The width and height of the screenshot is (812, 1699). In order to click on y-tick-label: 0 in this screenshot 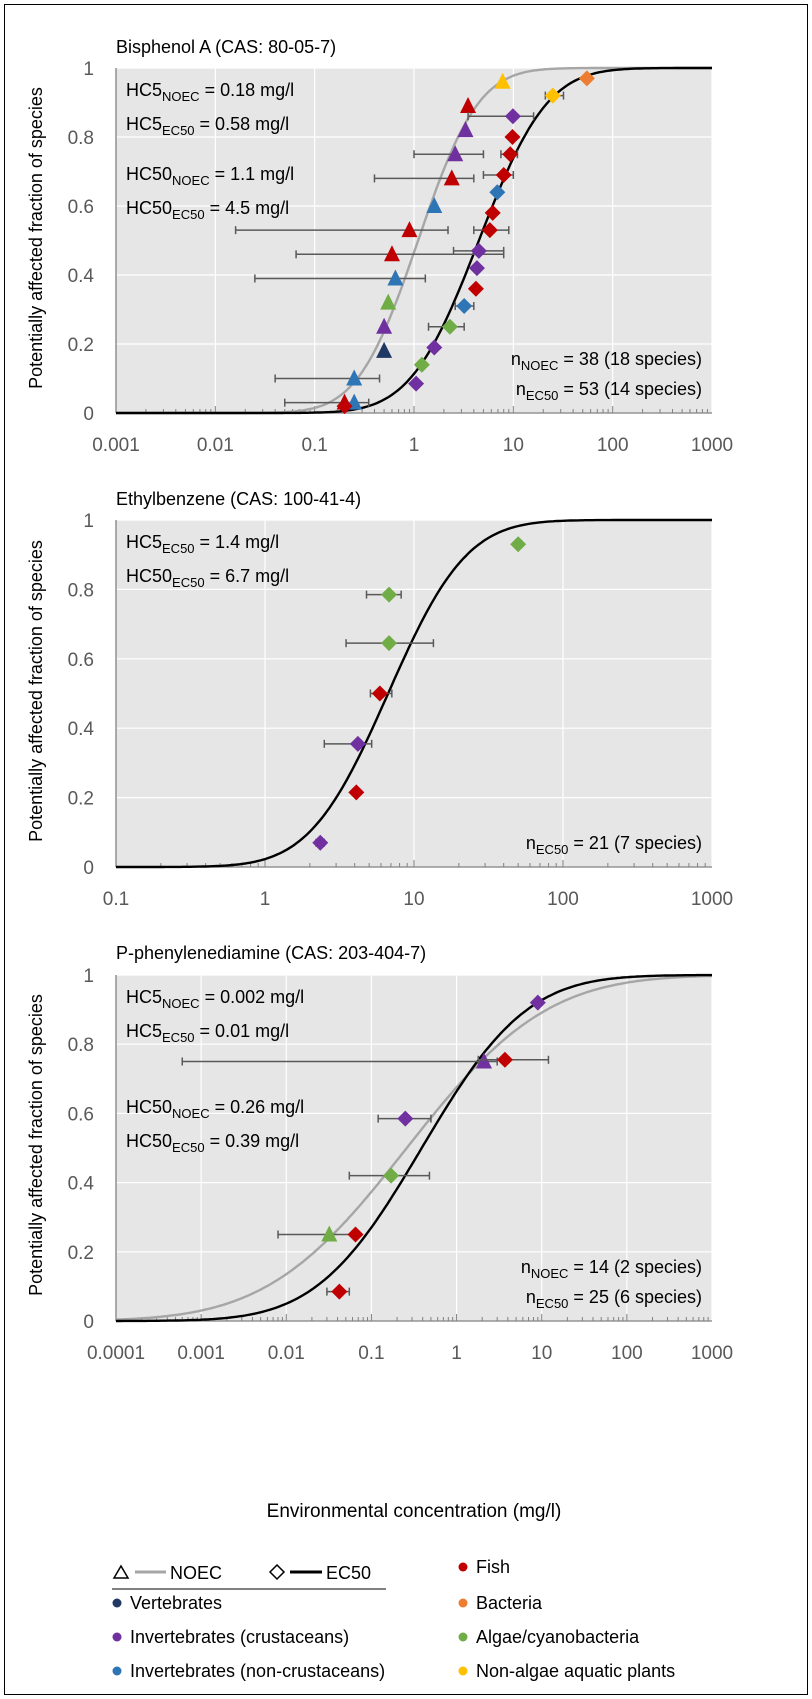, I will do `click(88, 868)`.